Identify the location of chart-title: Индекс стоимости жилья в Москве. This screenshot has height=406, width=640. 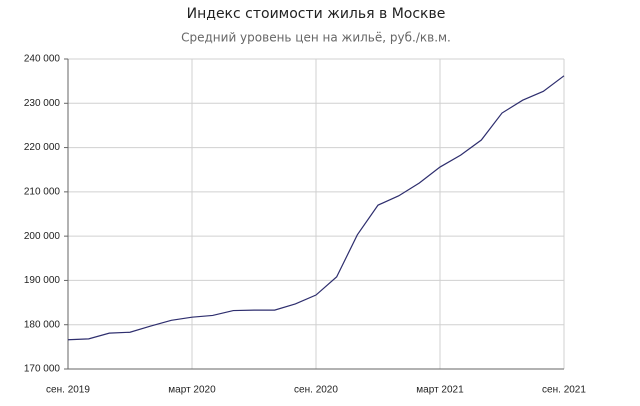
(316, 14).